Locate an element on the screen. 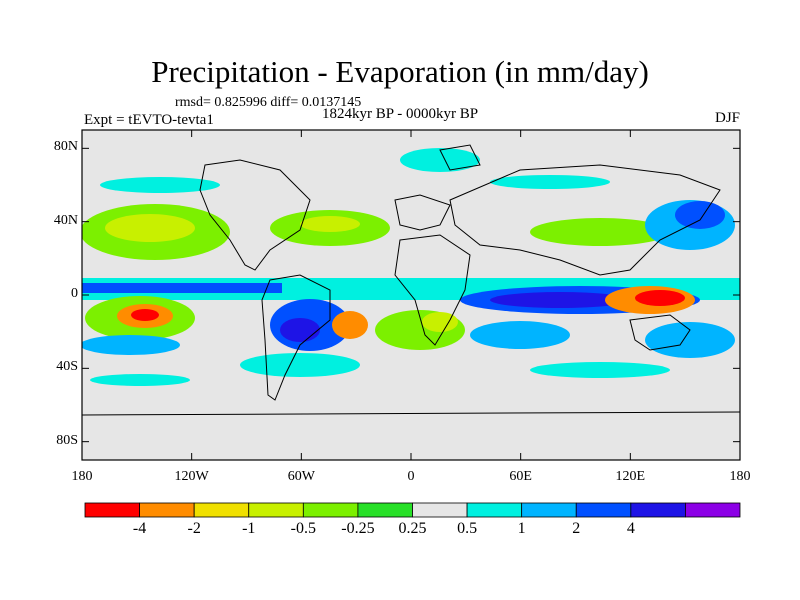  lat-tick-label: 40S is located at coordinates (67, 367).